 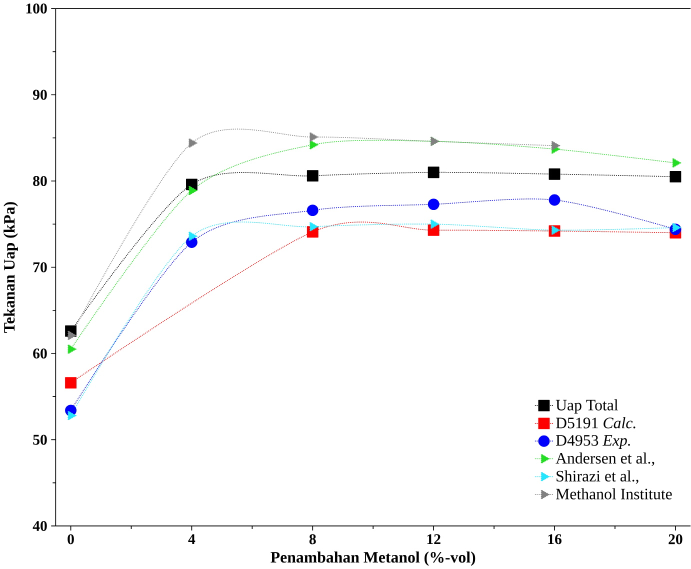 I want to click on x-tick-label: 12, so click(x=433, y=539).